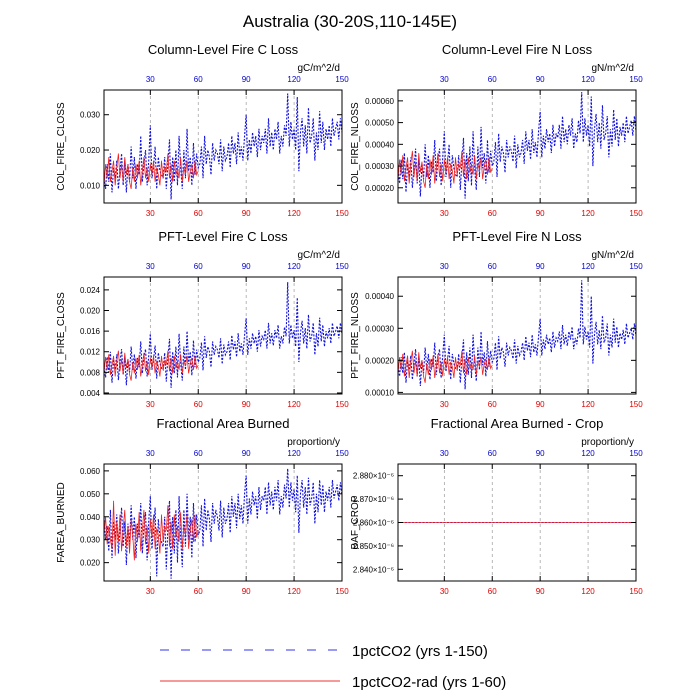  What do you see at coordinates (373, 569) in the screenshot?
I see `y-tick-label: 2.840×10⁻⁶` at bounding box center [373, 569].